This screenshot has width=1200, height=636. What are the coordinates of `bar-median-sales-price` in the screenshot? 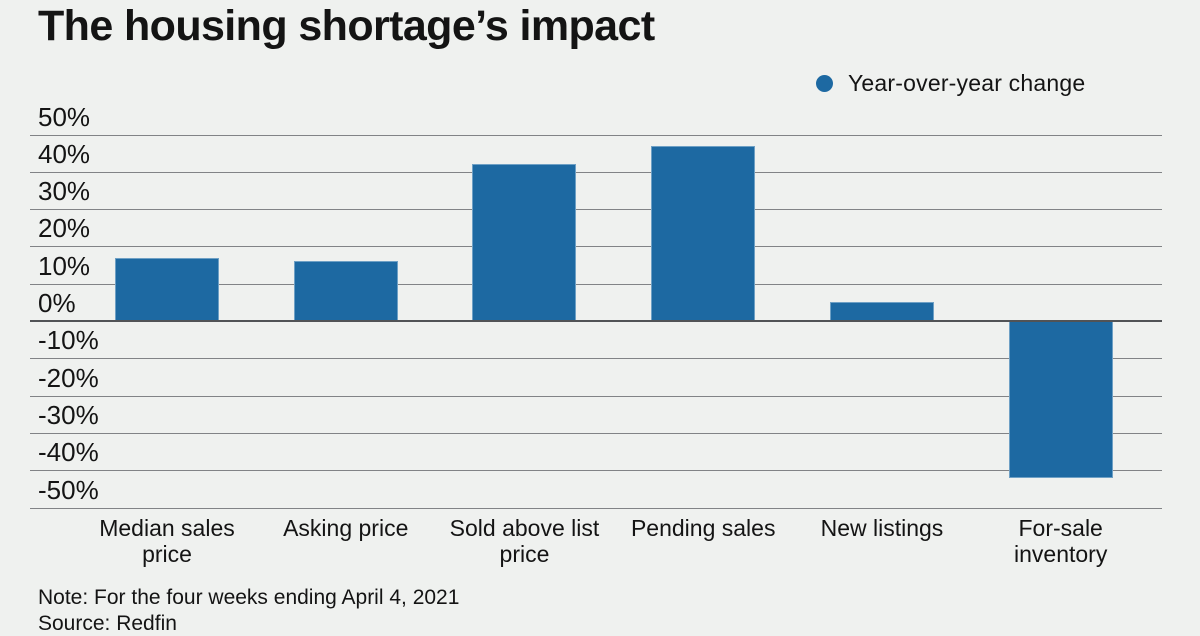 It's located at (167, 289).